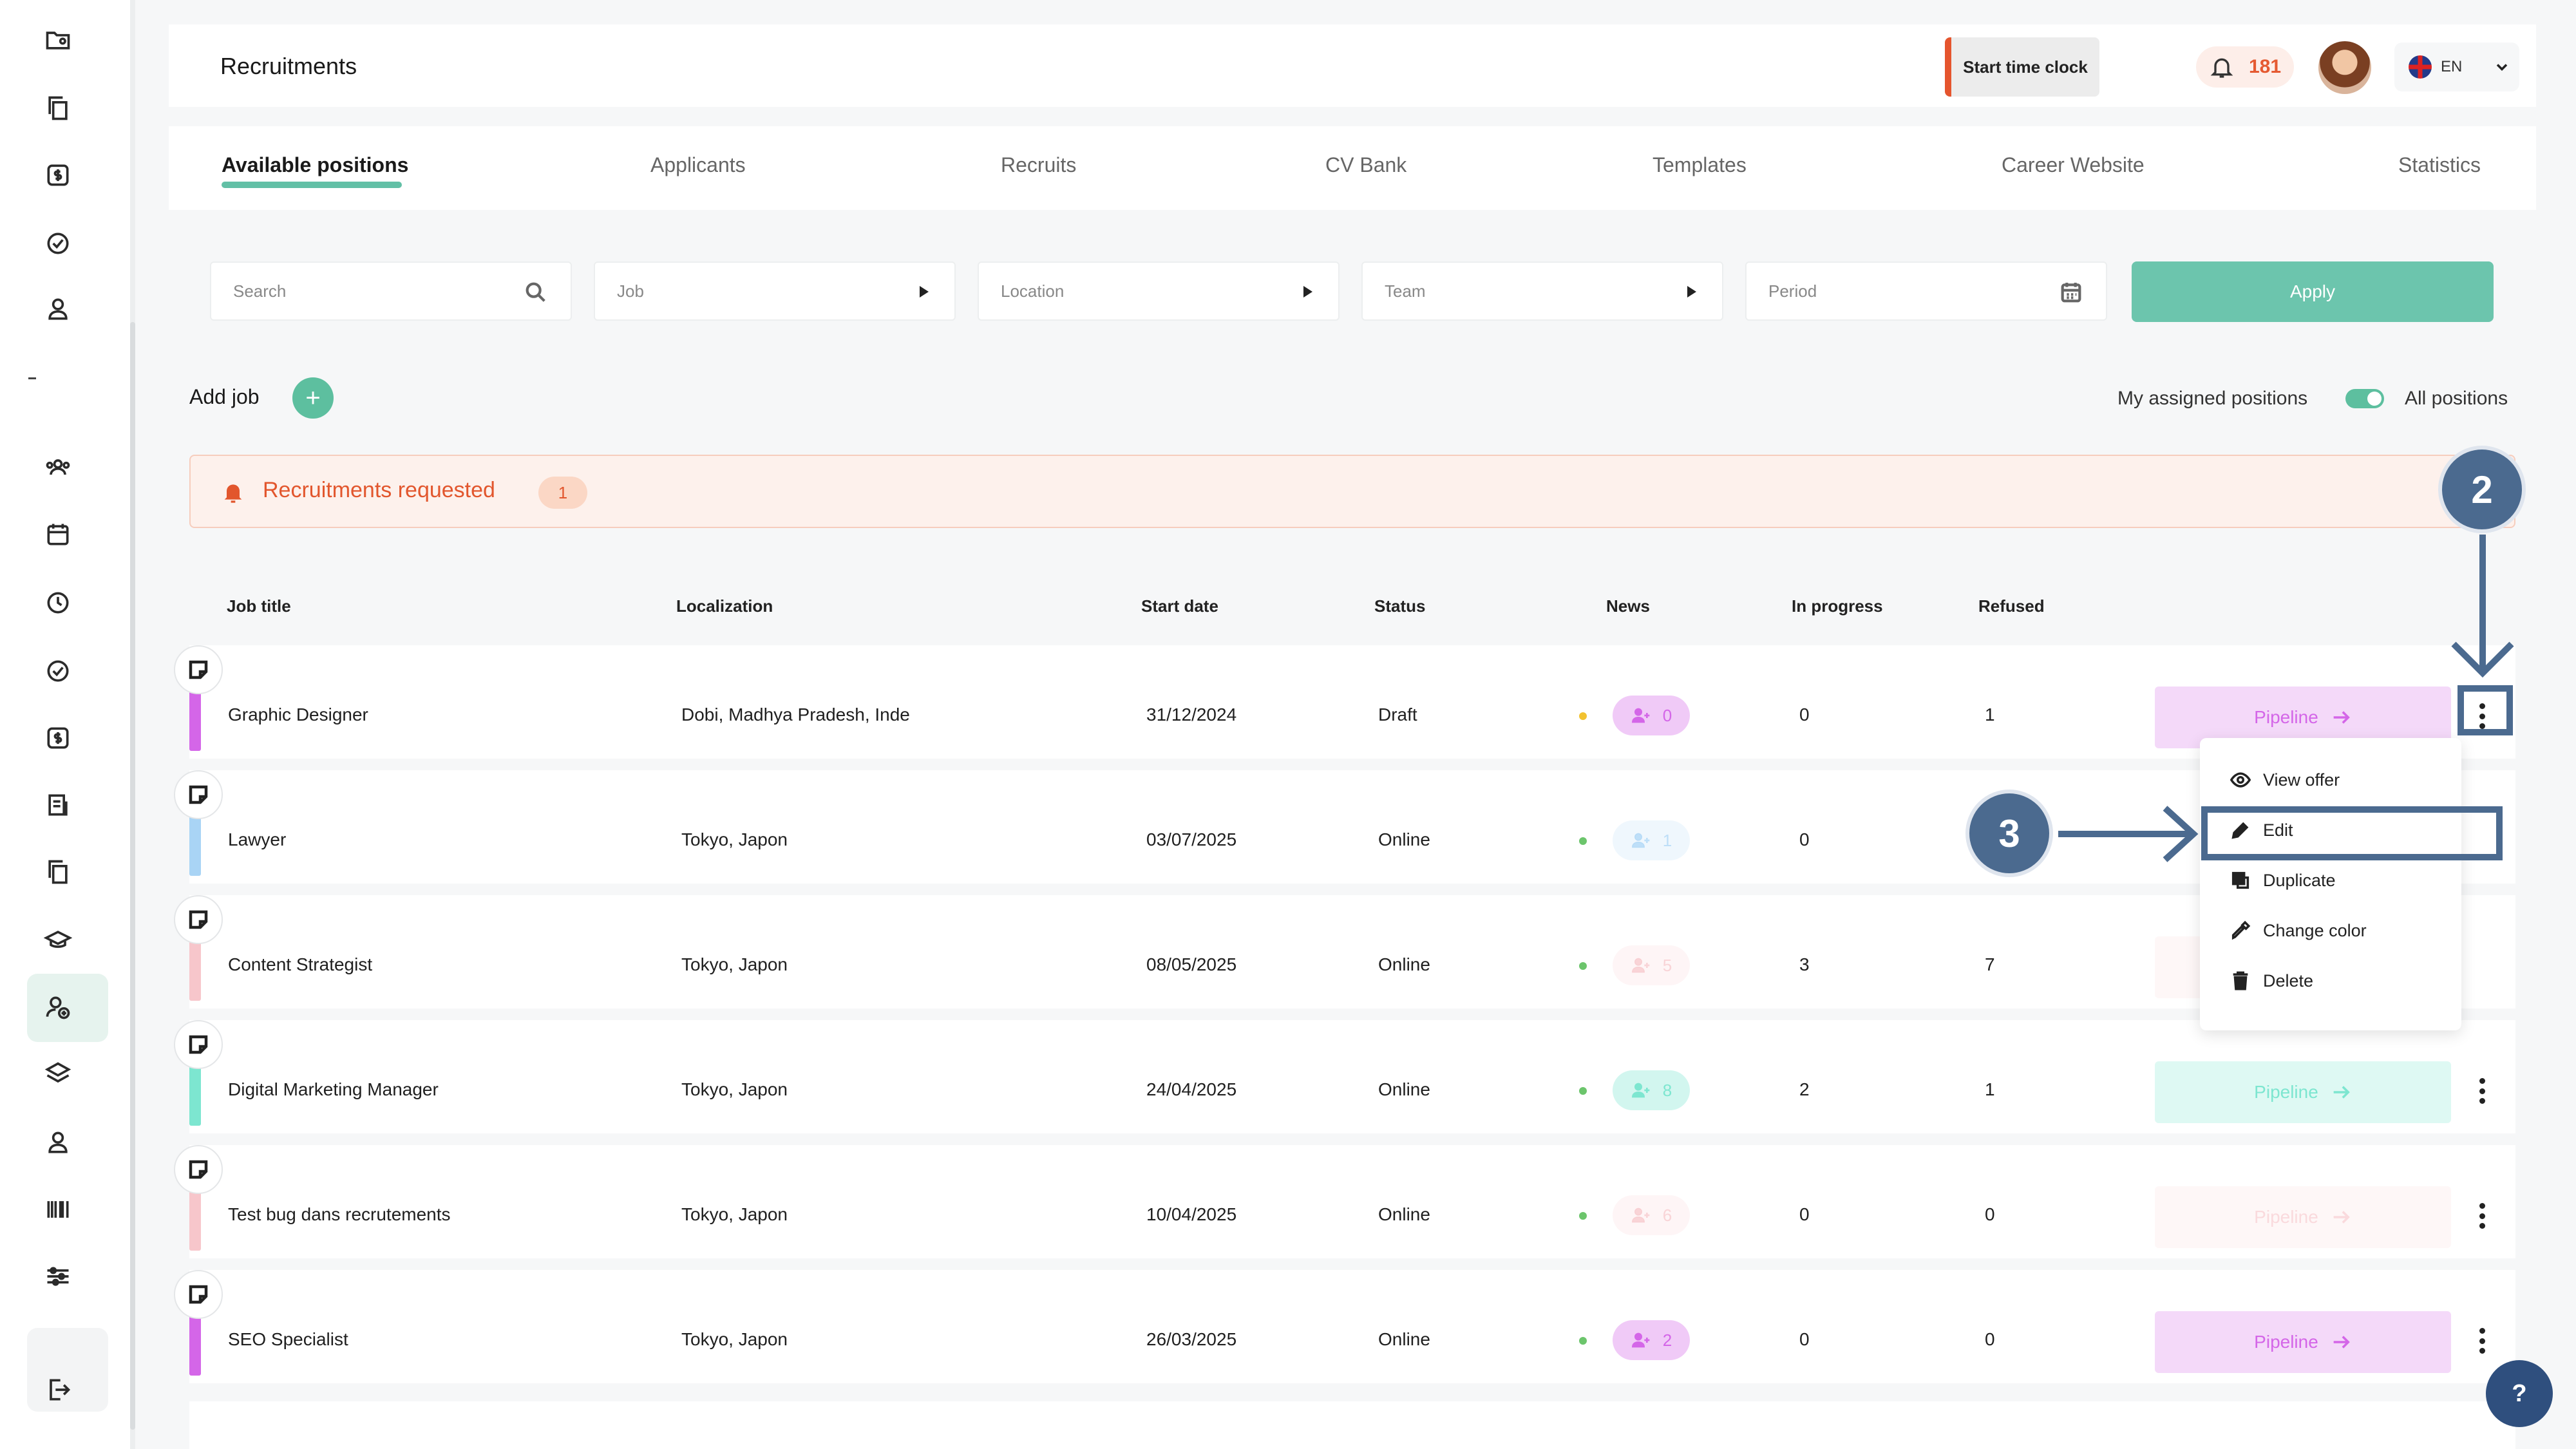  Describe the element at coordinates (1583, 1091) in the screenshot. I see `status-dot` at that location.